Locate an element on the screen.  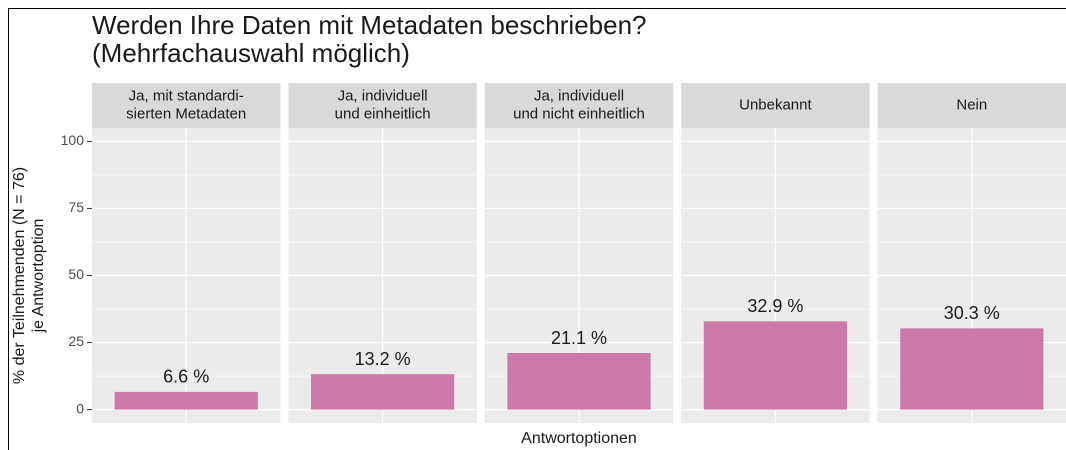
value-label: 6.6 % is located at coordinates (186, 377).